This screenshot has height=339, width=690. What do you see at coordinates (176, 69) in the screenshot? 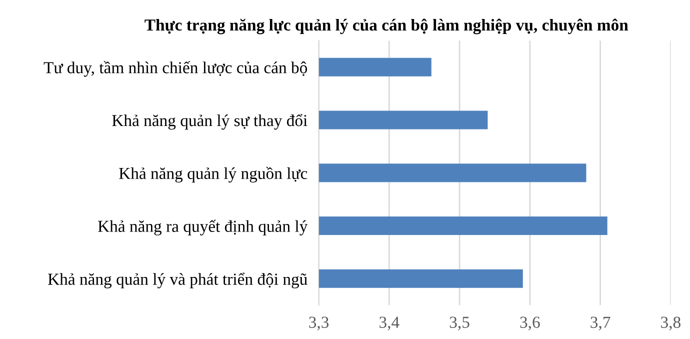
I see `y-tick-label: Tư duy, tầm nhìn chiến lược của cán bộ` at bounding box center [176, 69].